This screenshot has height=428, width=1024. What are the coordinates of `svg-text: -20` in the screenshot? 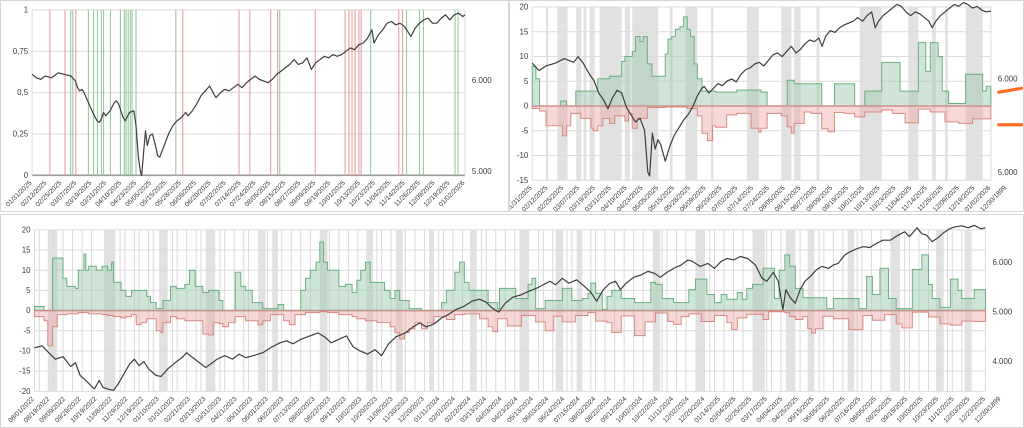 It's located at (25, 391).